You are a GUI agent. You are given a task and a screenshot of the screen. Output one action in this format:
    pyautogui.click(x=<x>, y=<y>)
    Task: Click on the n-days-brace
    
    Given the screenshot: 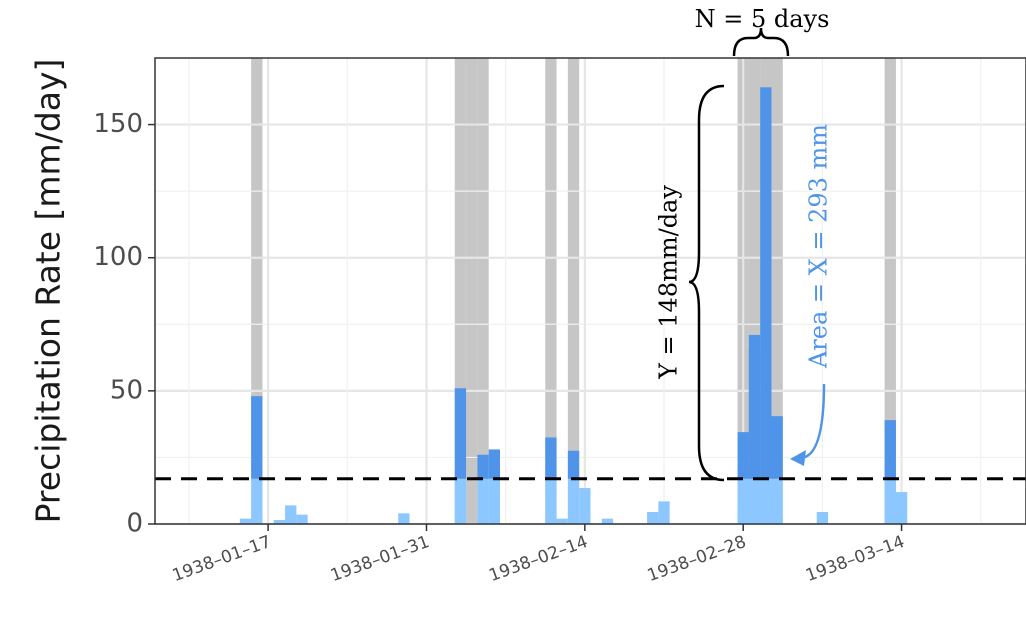 What is the action you would take?
    pyautogui.click(x=761, y=42)
    